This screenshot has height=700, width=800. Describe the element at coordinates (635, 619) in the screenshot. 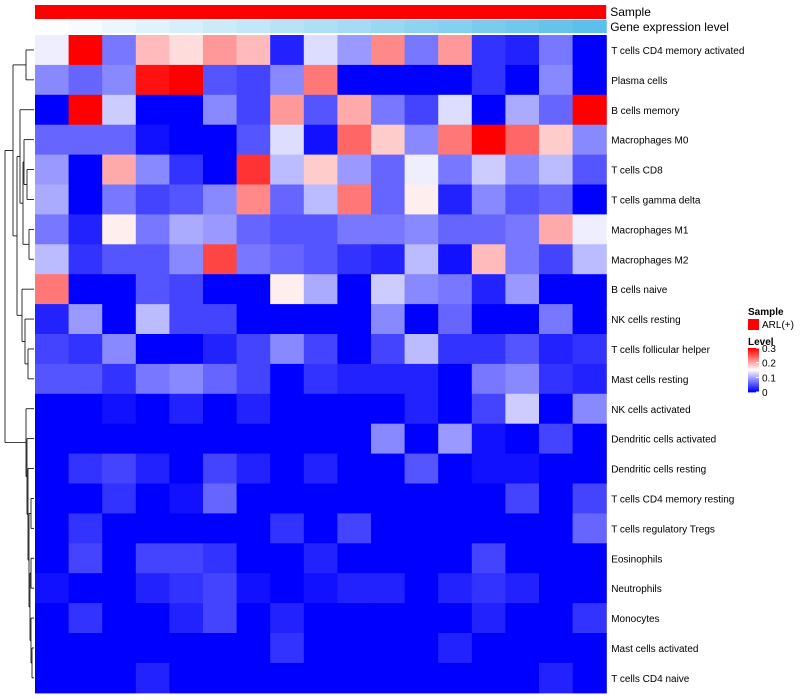

I see `row-label: Monocytes` at that location.